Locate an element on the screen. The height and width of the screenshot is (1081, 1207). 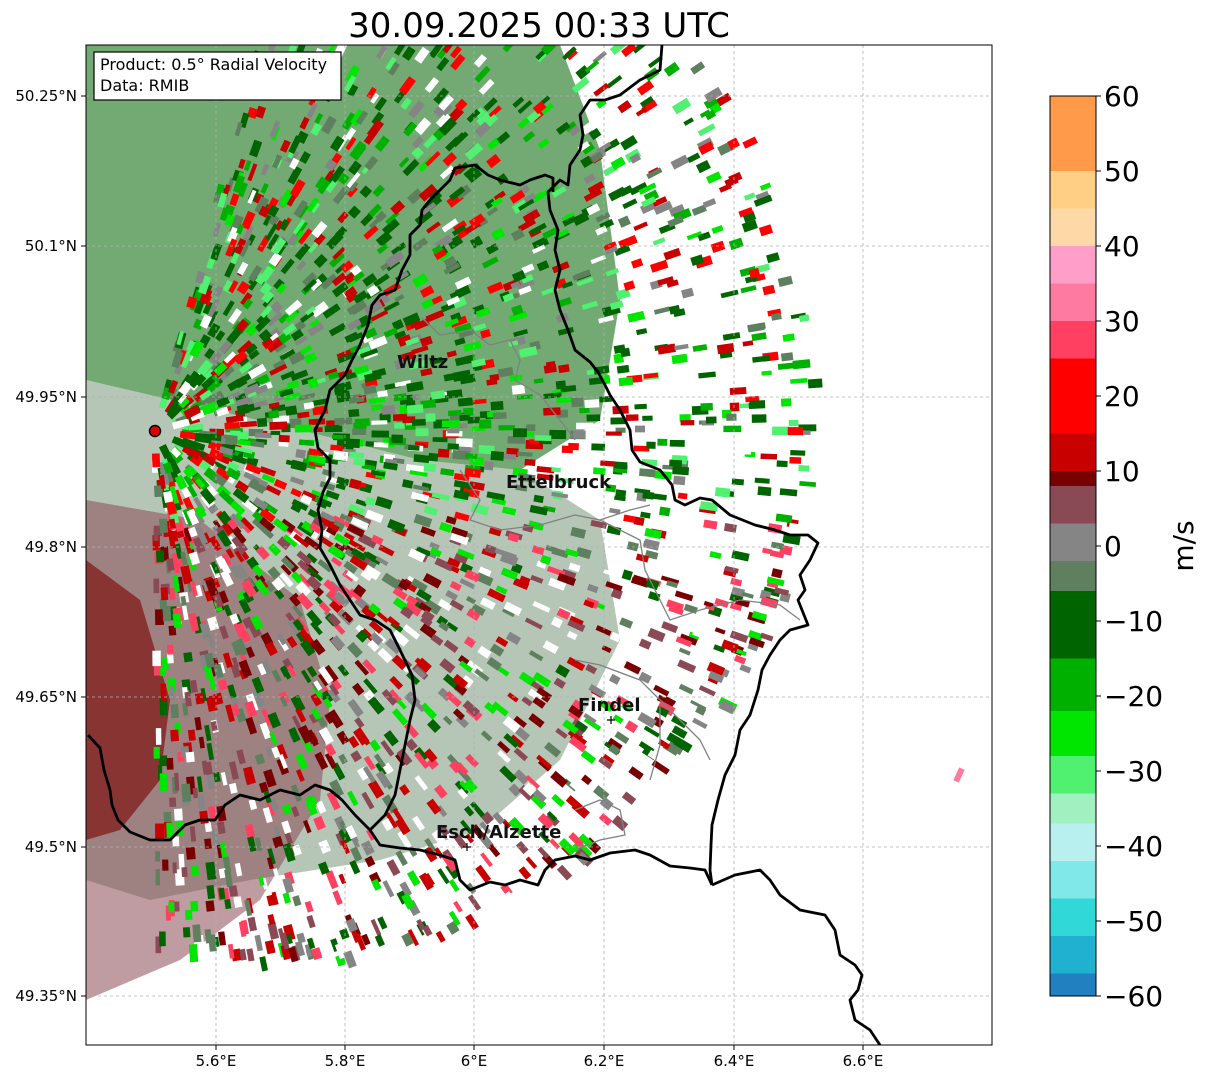
colorbar-tick: 10 is located at coordinates (1122, 471).